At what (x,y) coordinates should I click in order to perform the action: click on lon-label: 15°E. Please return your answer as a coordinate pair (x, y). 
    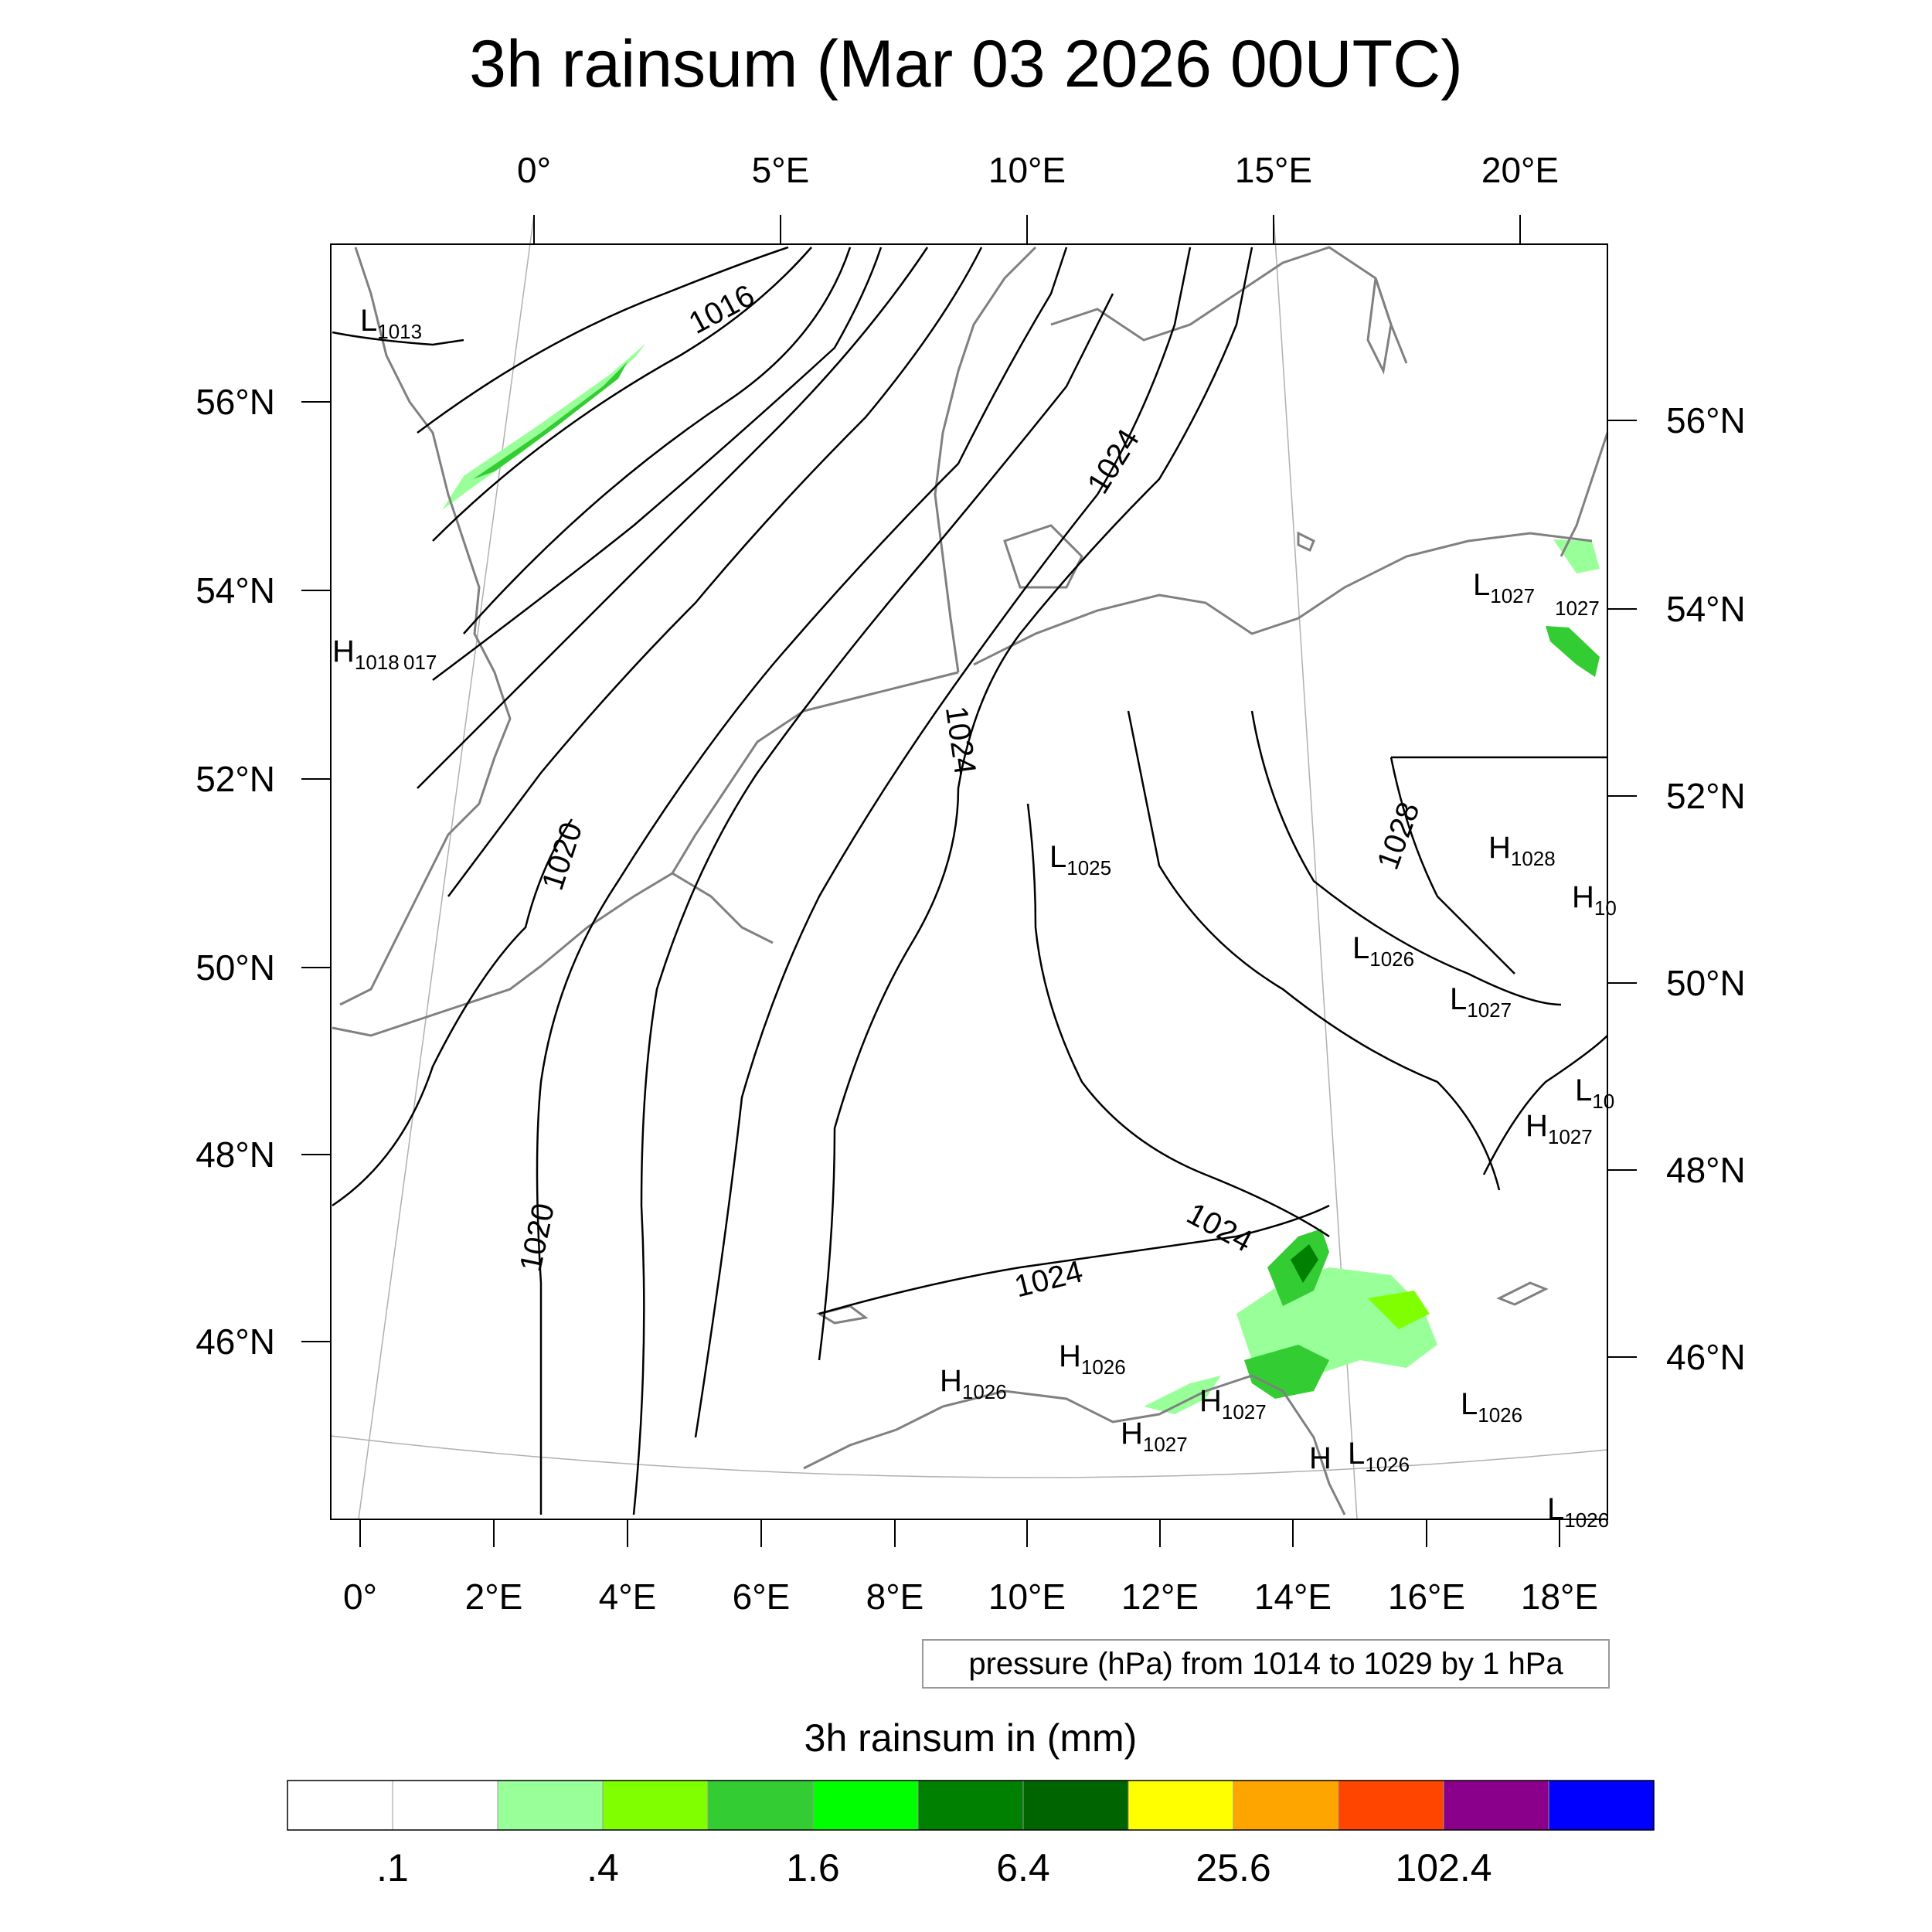
    Looking at the image, I should click on (1274, 170).